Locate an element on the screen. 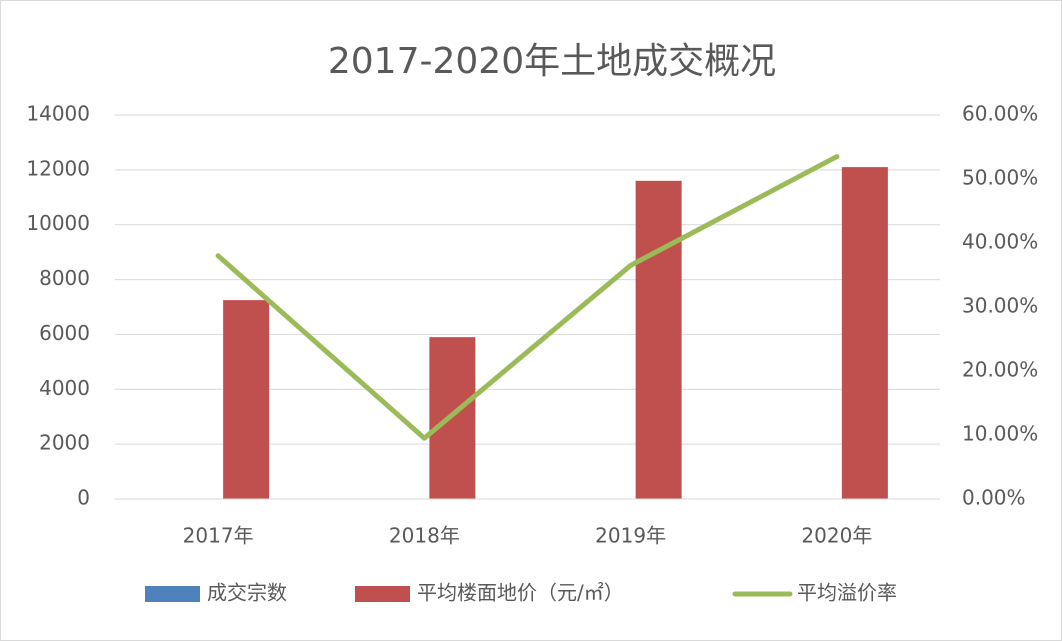 The width and height of the screenshot is (1062, 641). y-tick-label: 4000 is located at coordinates (64, 388).